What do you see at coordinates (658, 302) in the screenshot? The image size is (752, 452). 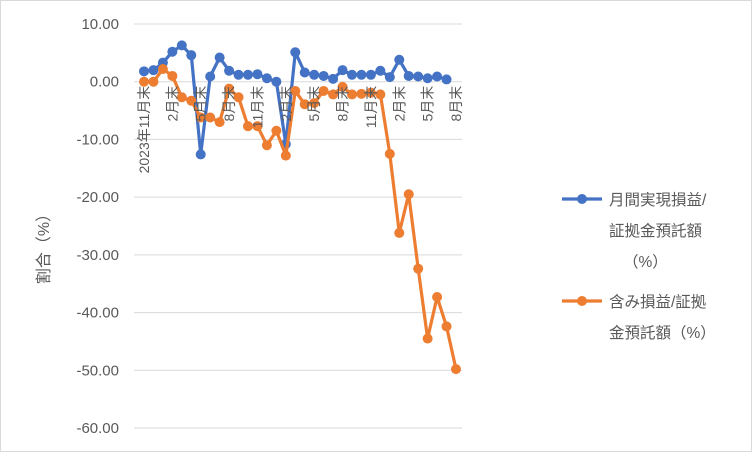 I see `legend-label: 含み損益/証拠` at bounding box center [658, 302].